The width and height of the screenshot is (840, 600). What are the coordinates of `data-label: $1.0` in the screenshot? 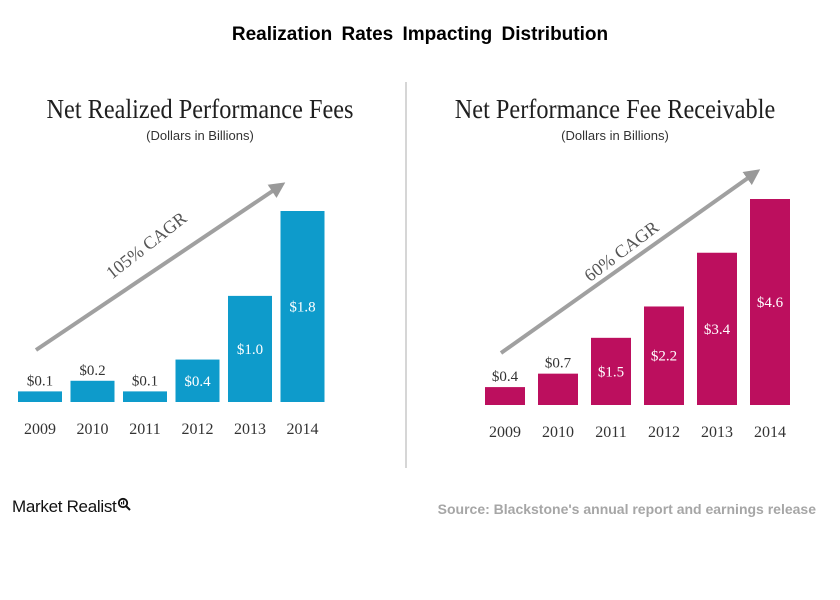 It's located at (250, 350).